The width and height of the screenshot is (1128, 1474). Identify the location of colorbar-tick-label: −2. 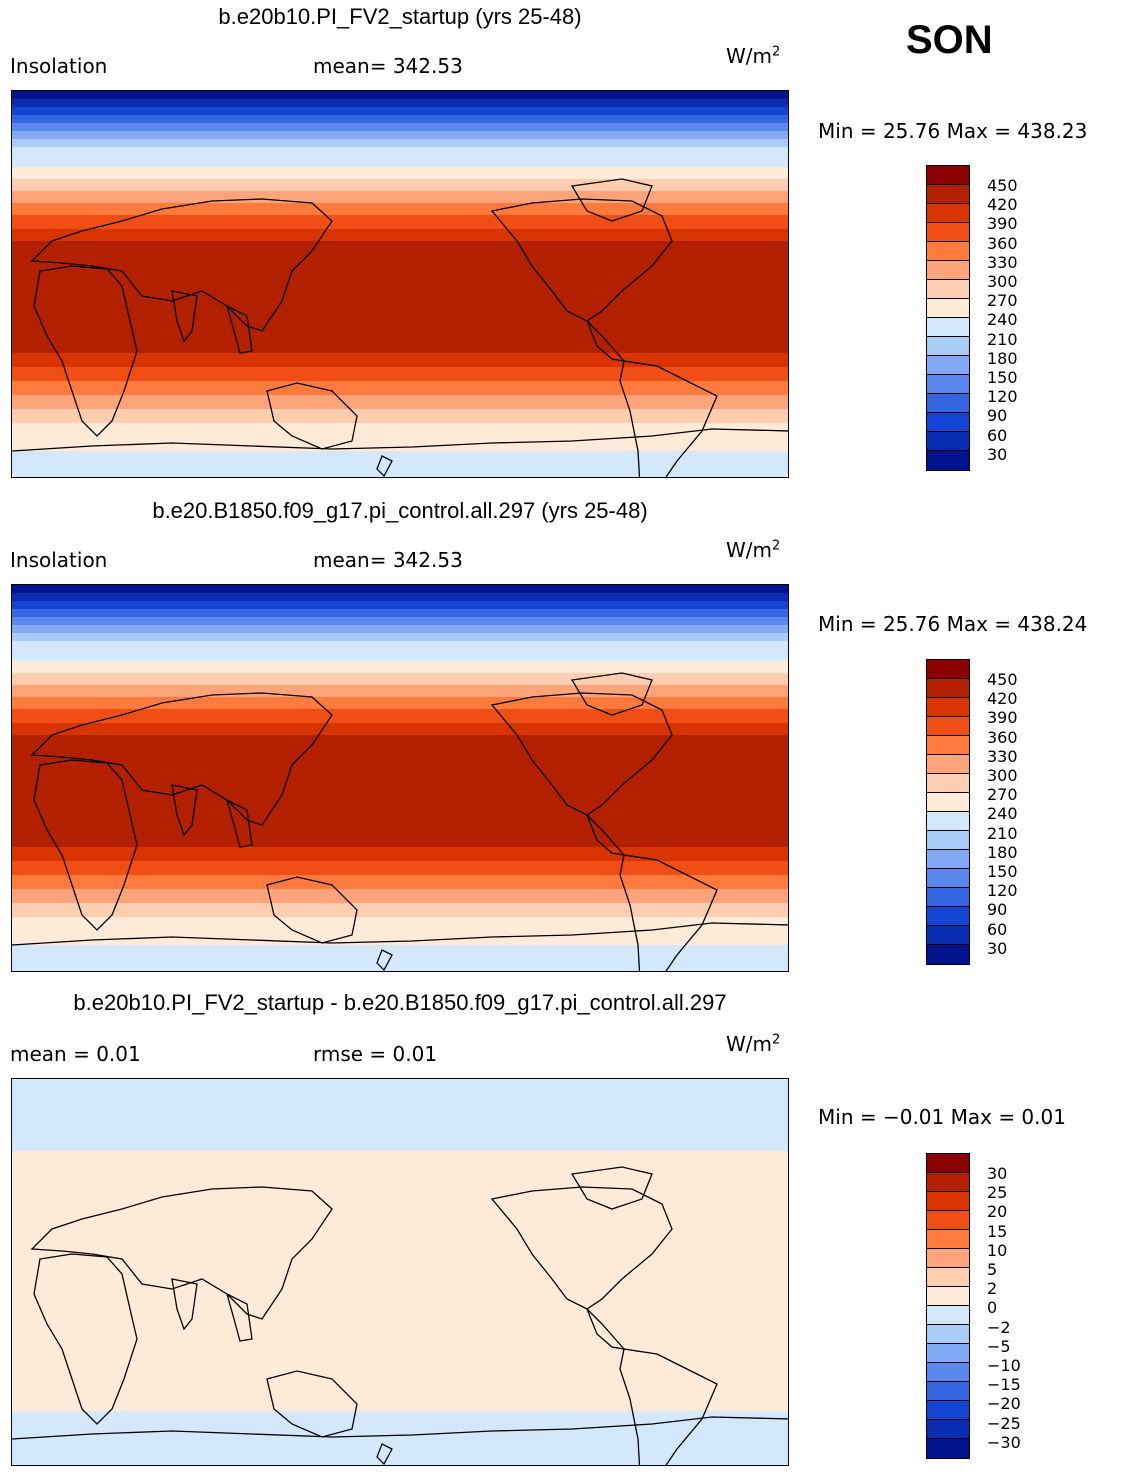
(999, 1327).